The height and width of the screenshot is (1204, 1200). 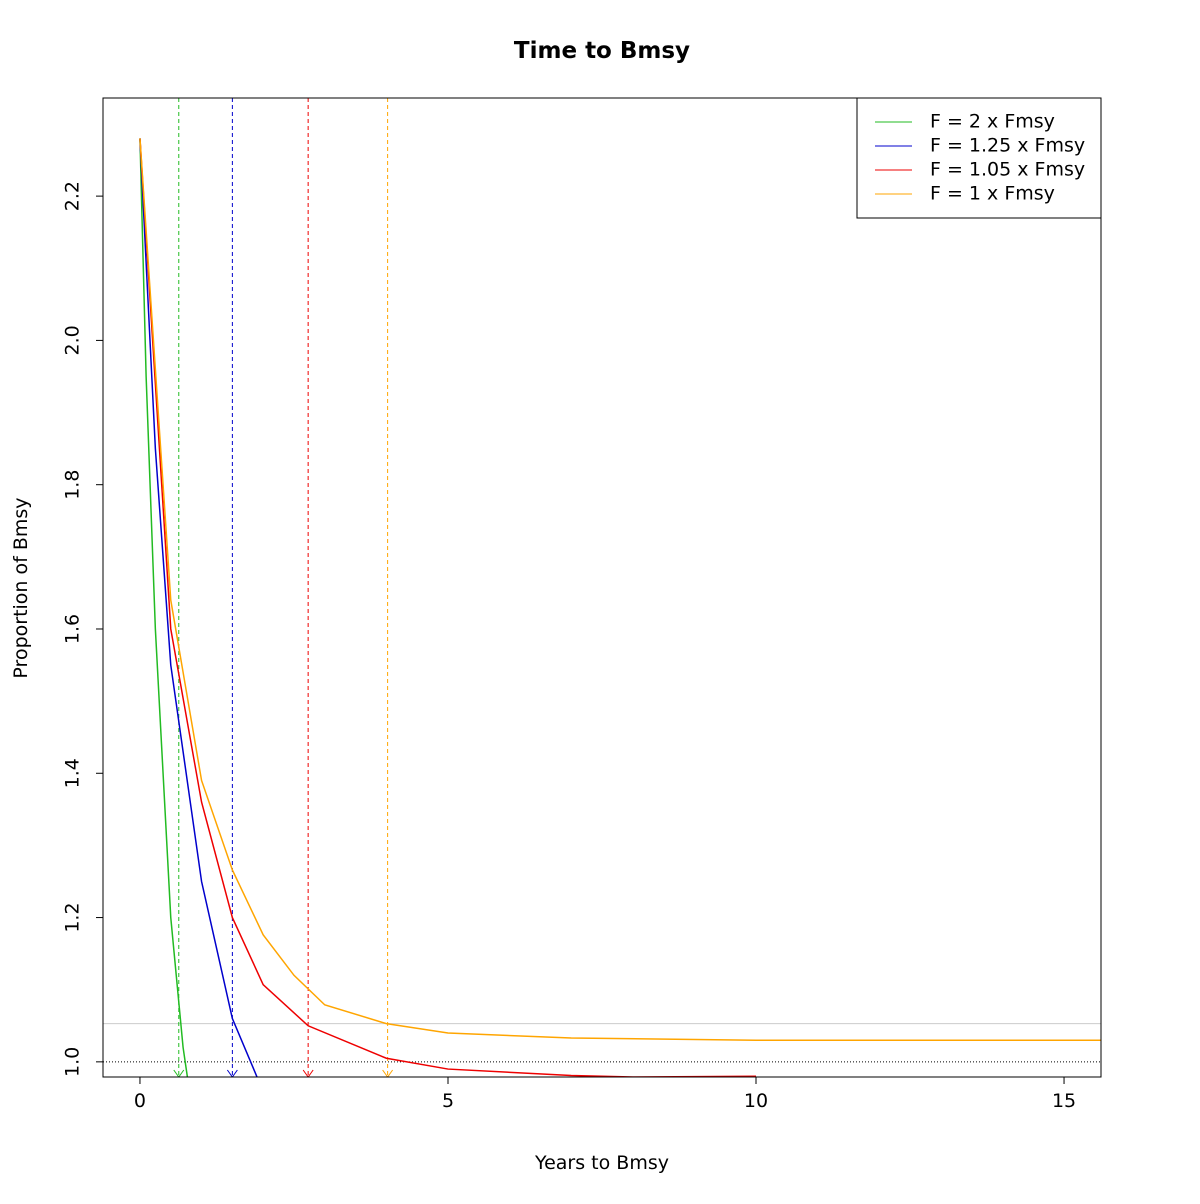 I want to click on y-tick-label: 1.2, so click(x=73, y=917).